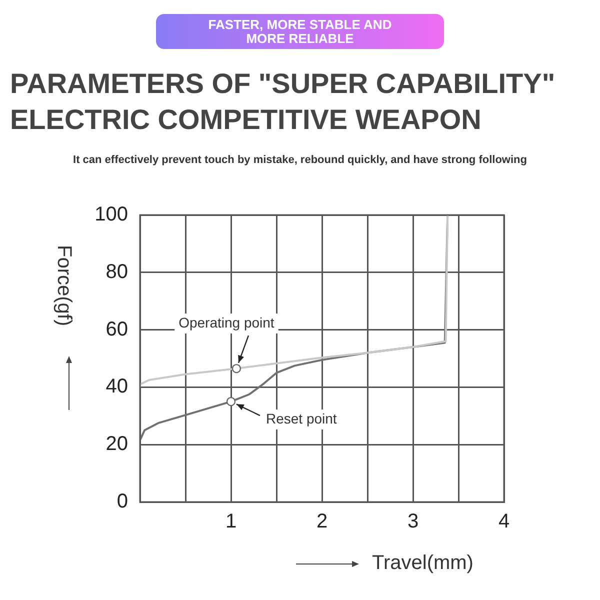  I want to click on x-tick-label: 4, so click(504, 521).